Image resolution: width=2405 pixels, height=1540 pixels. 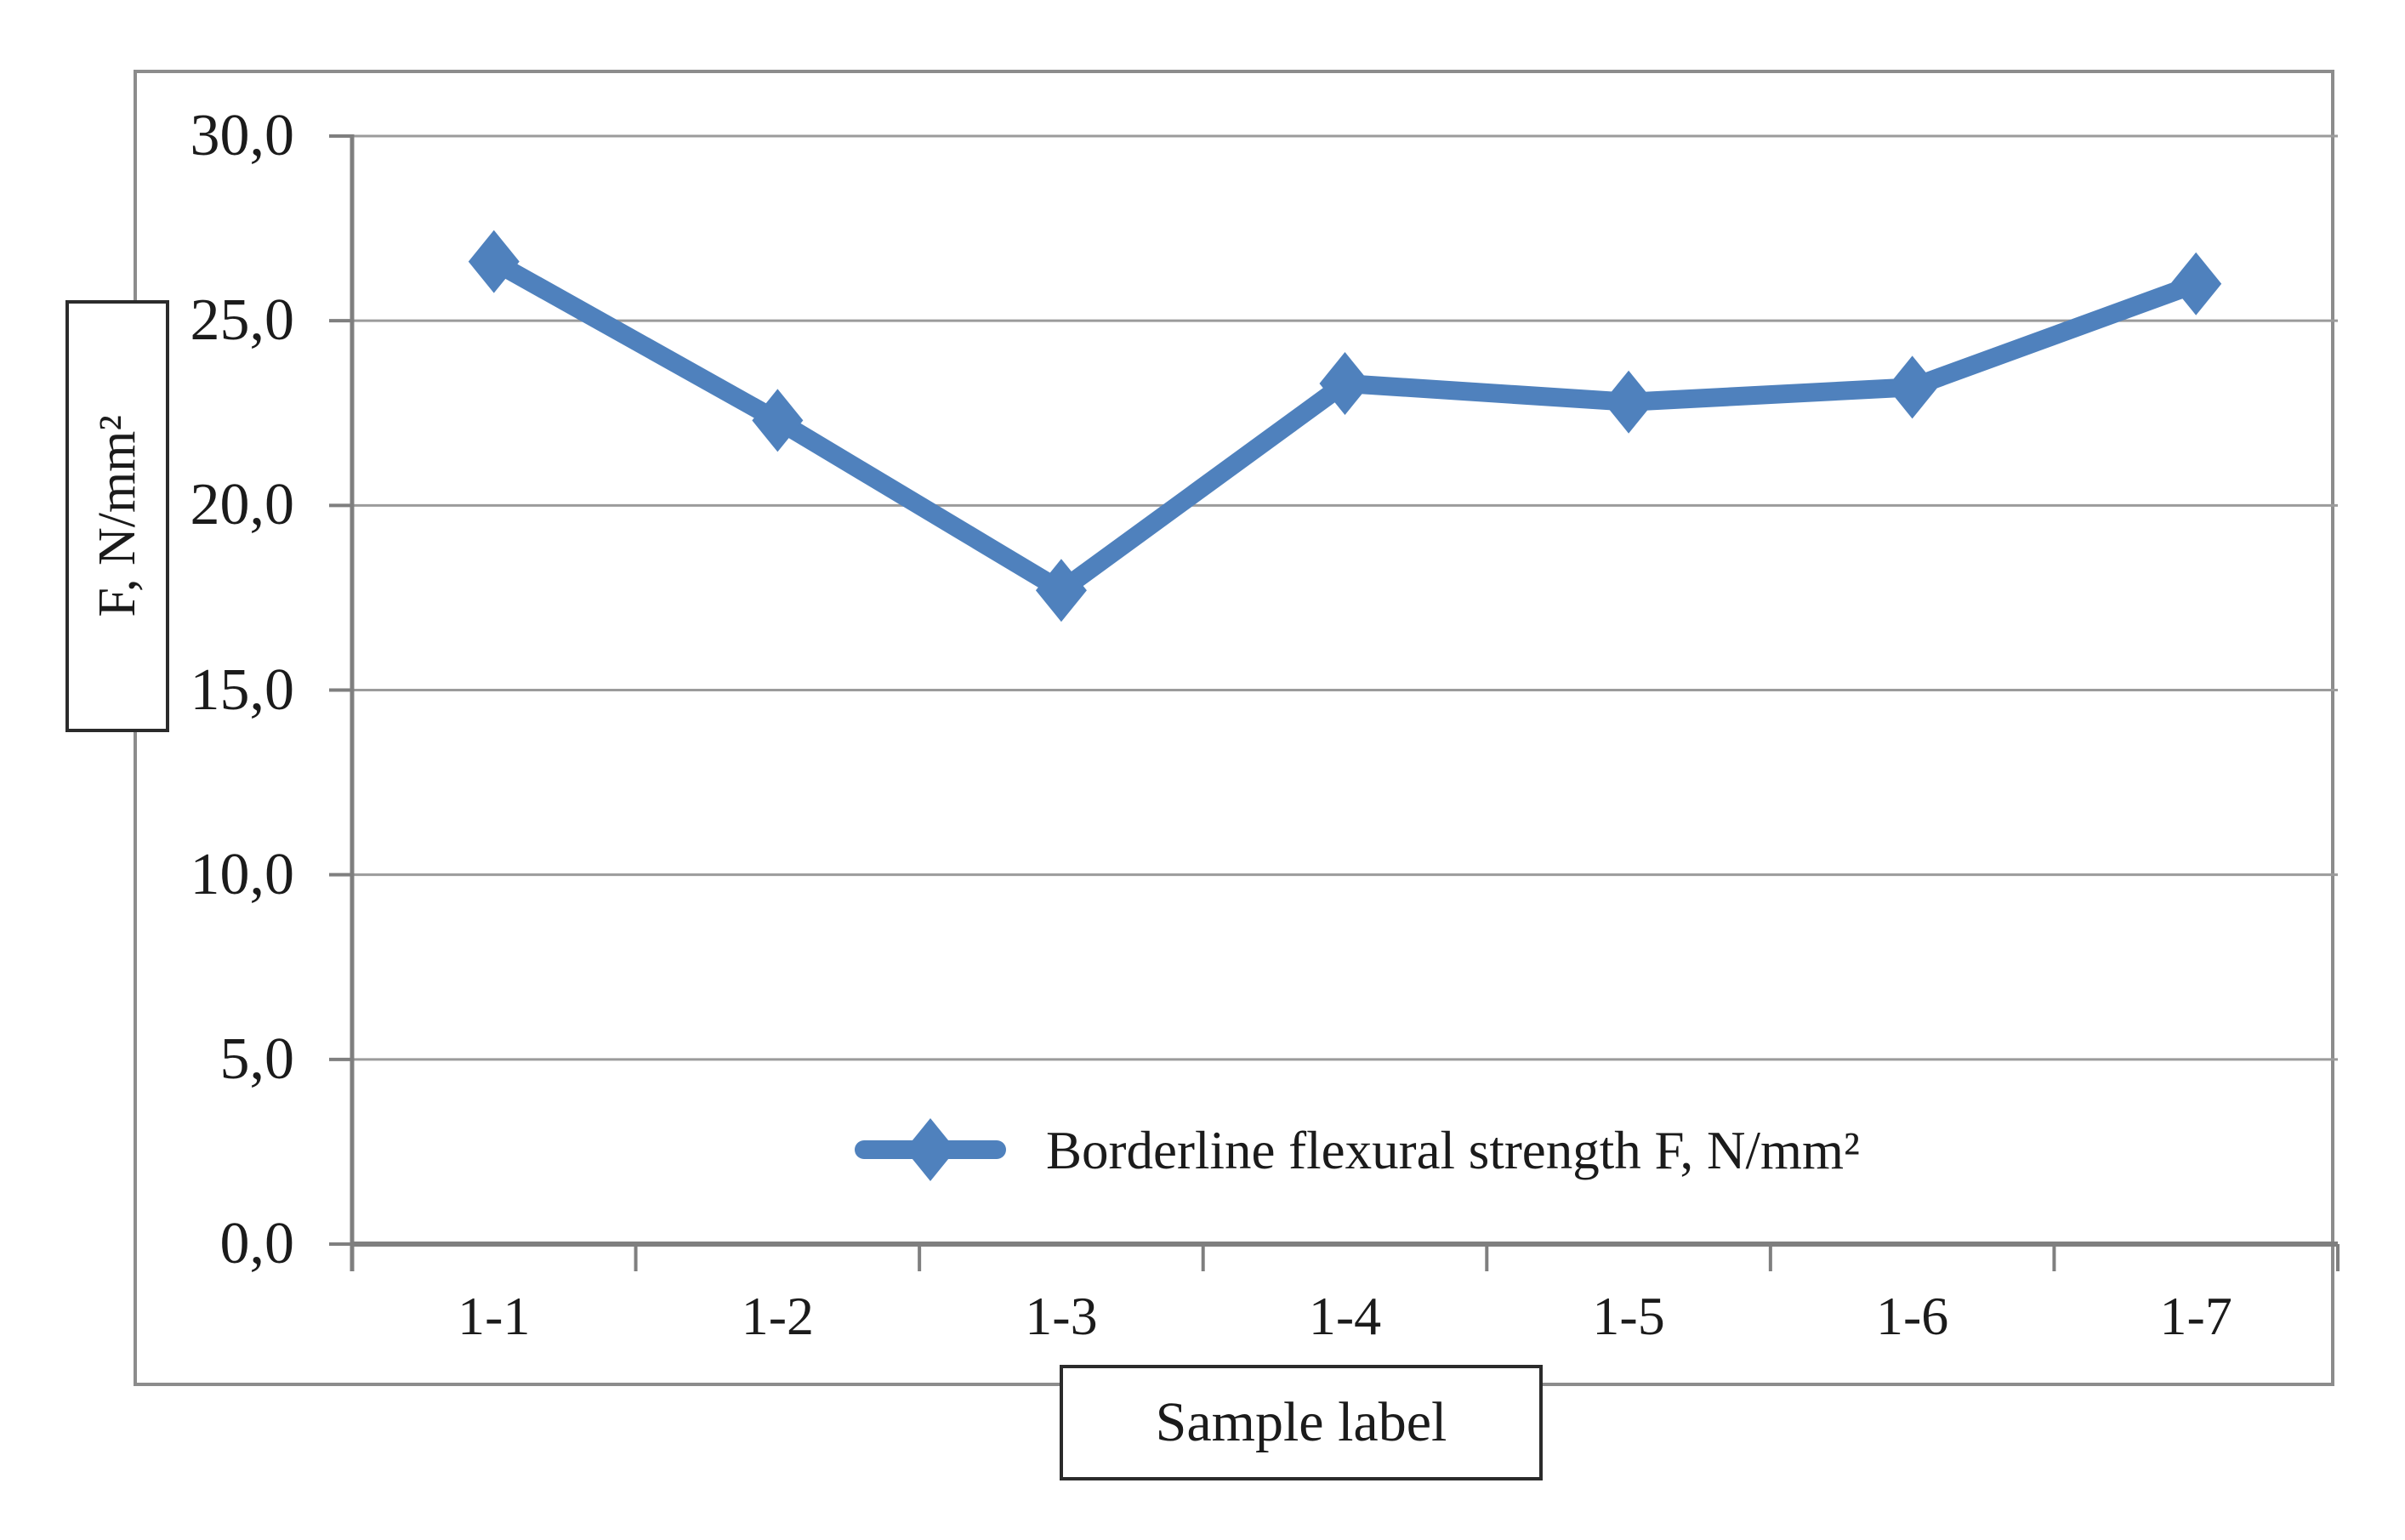 What do you see at coordinates (2195, 1316) in the screenshot?
I see `x-tick-label-1-7: 1-7` at bounding box center [2195, 1316].